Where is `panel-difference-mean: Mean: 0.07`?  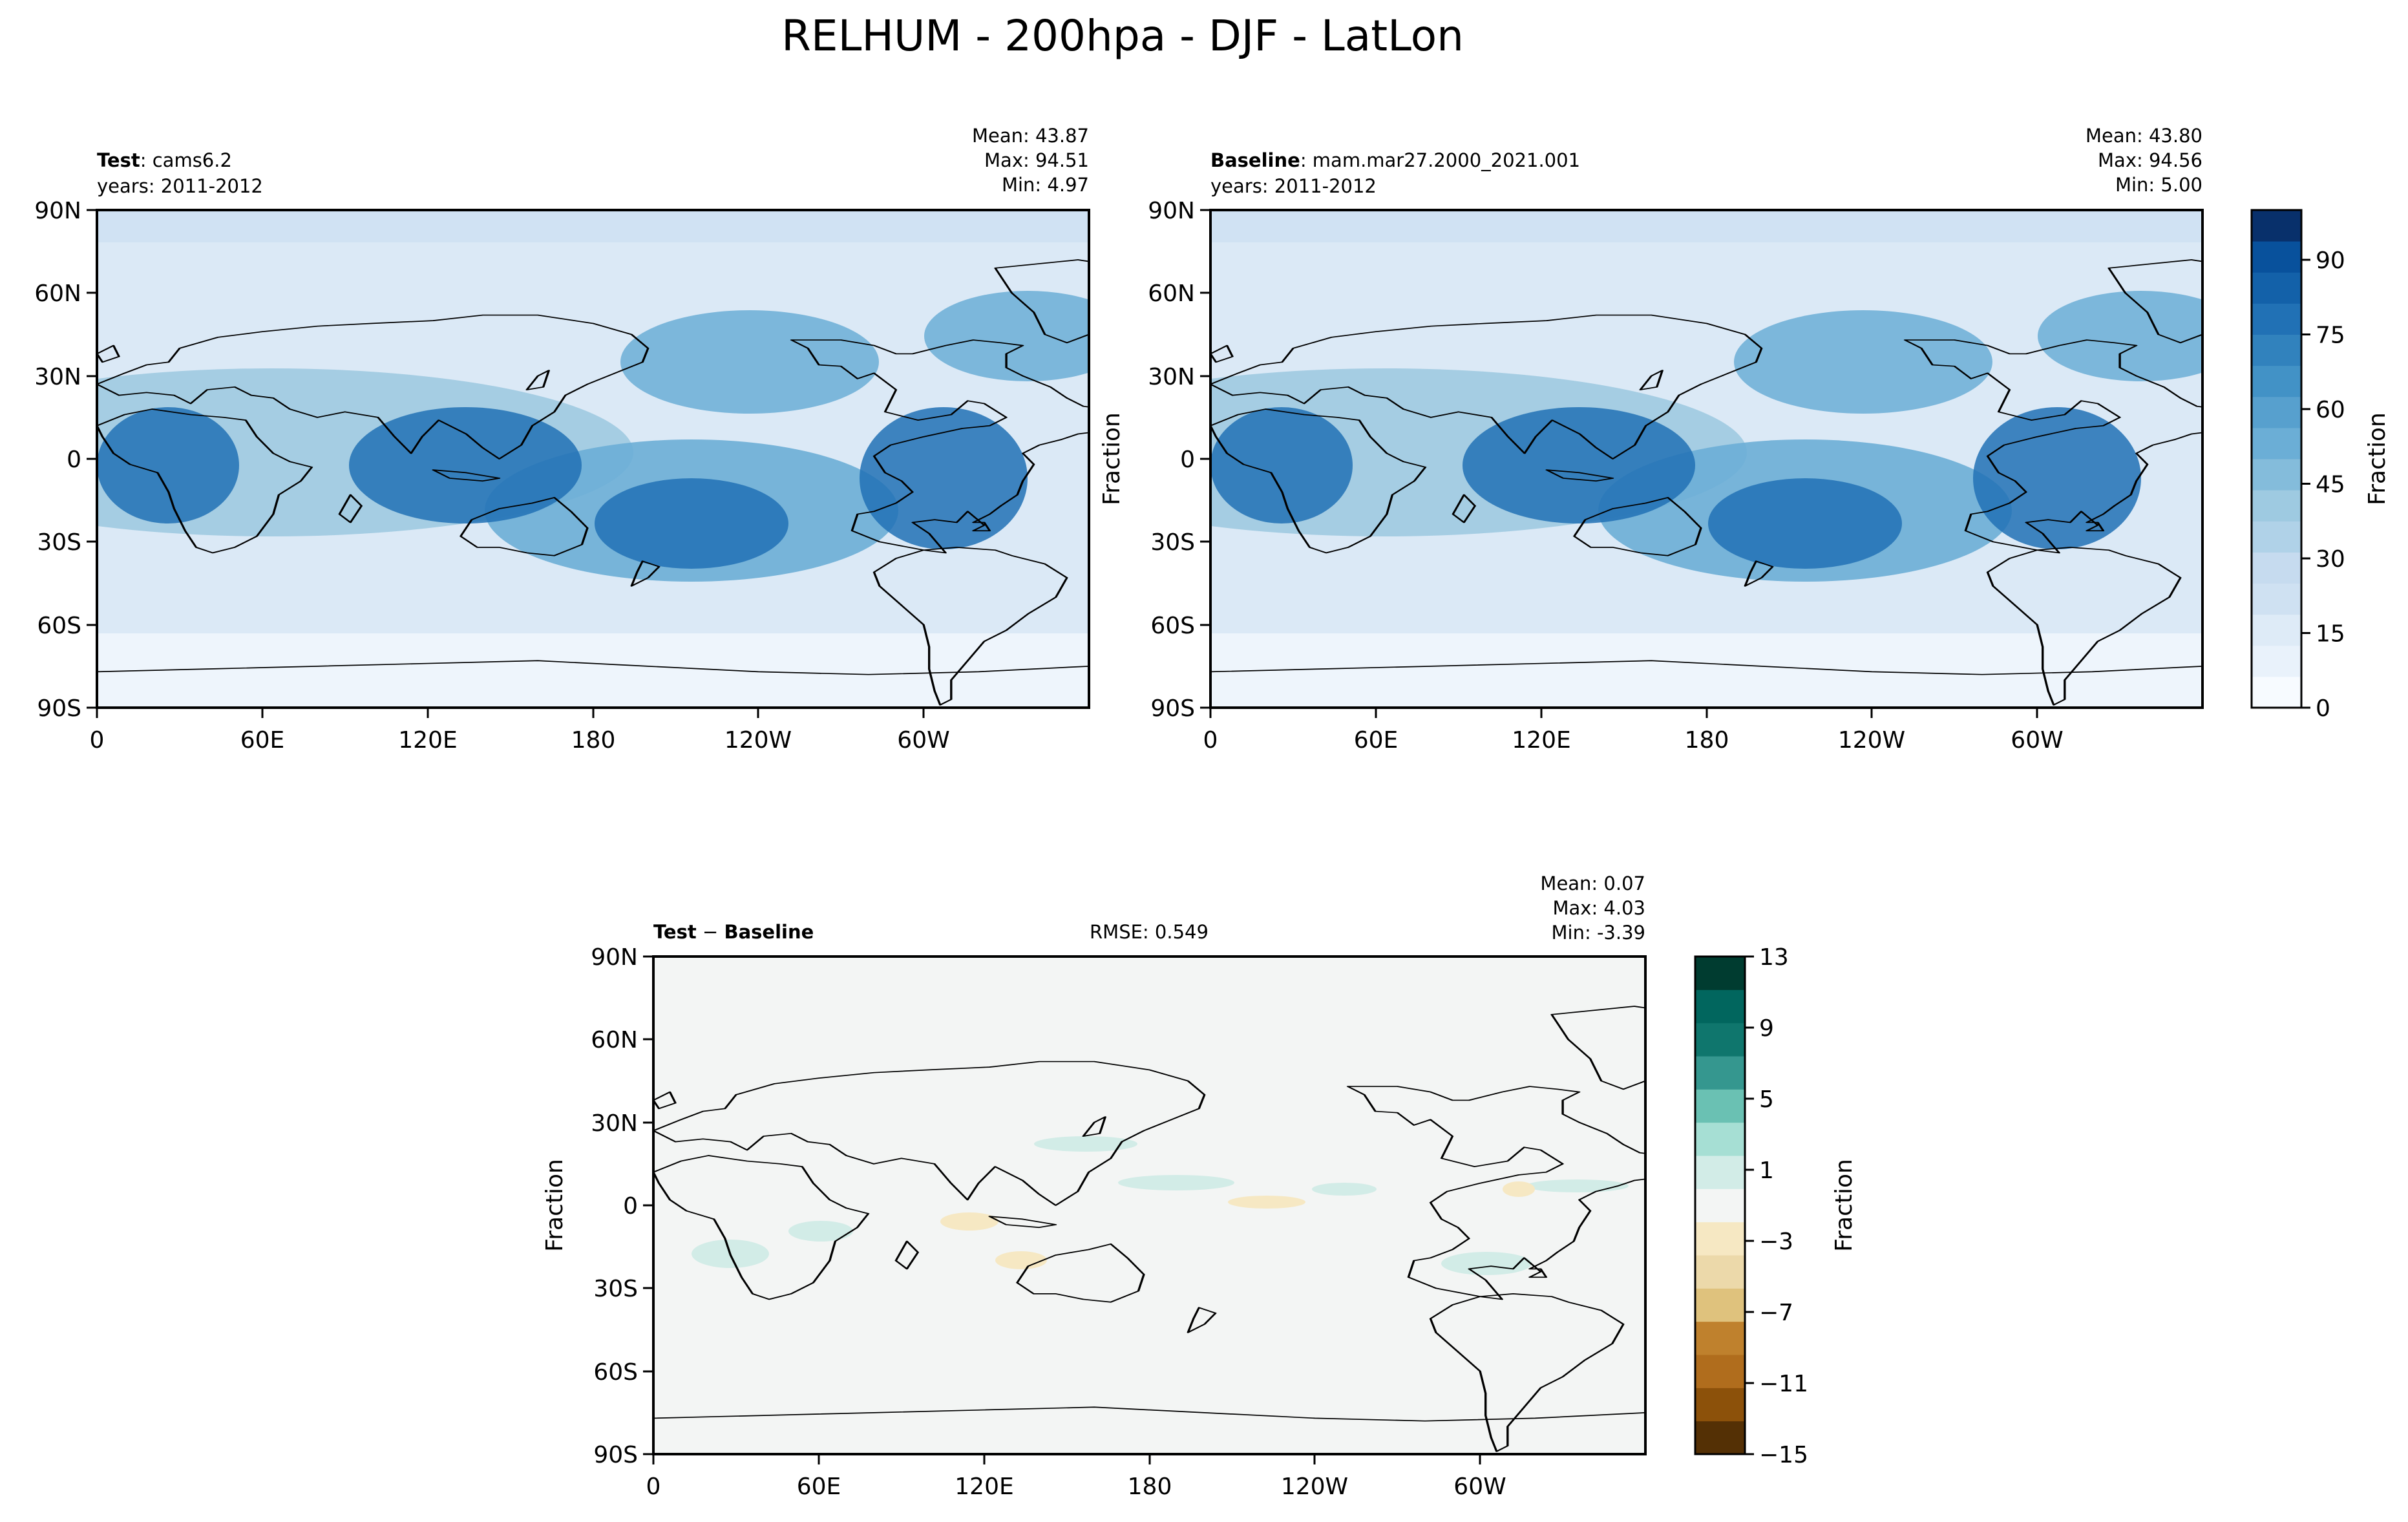
panel-difference-mean: Mean: 0.07 is located at coordinates (1592, 883).